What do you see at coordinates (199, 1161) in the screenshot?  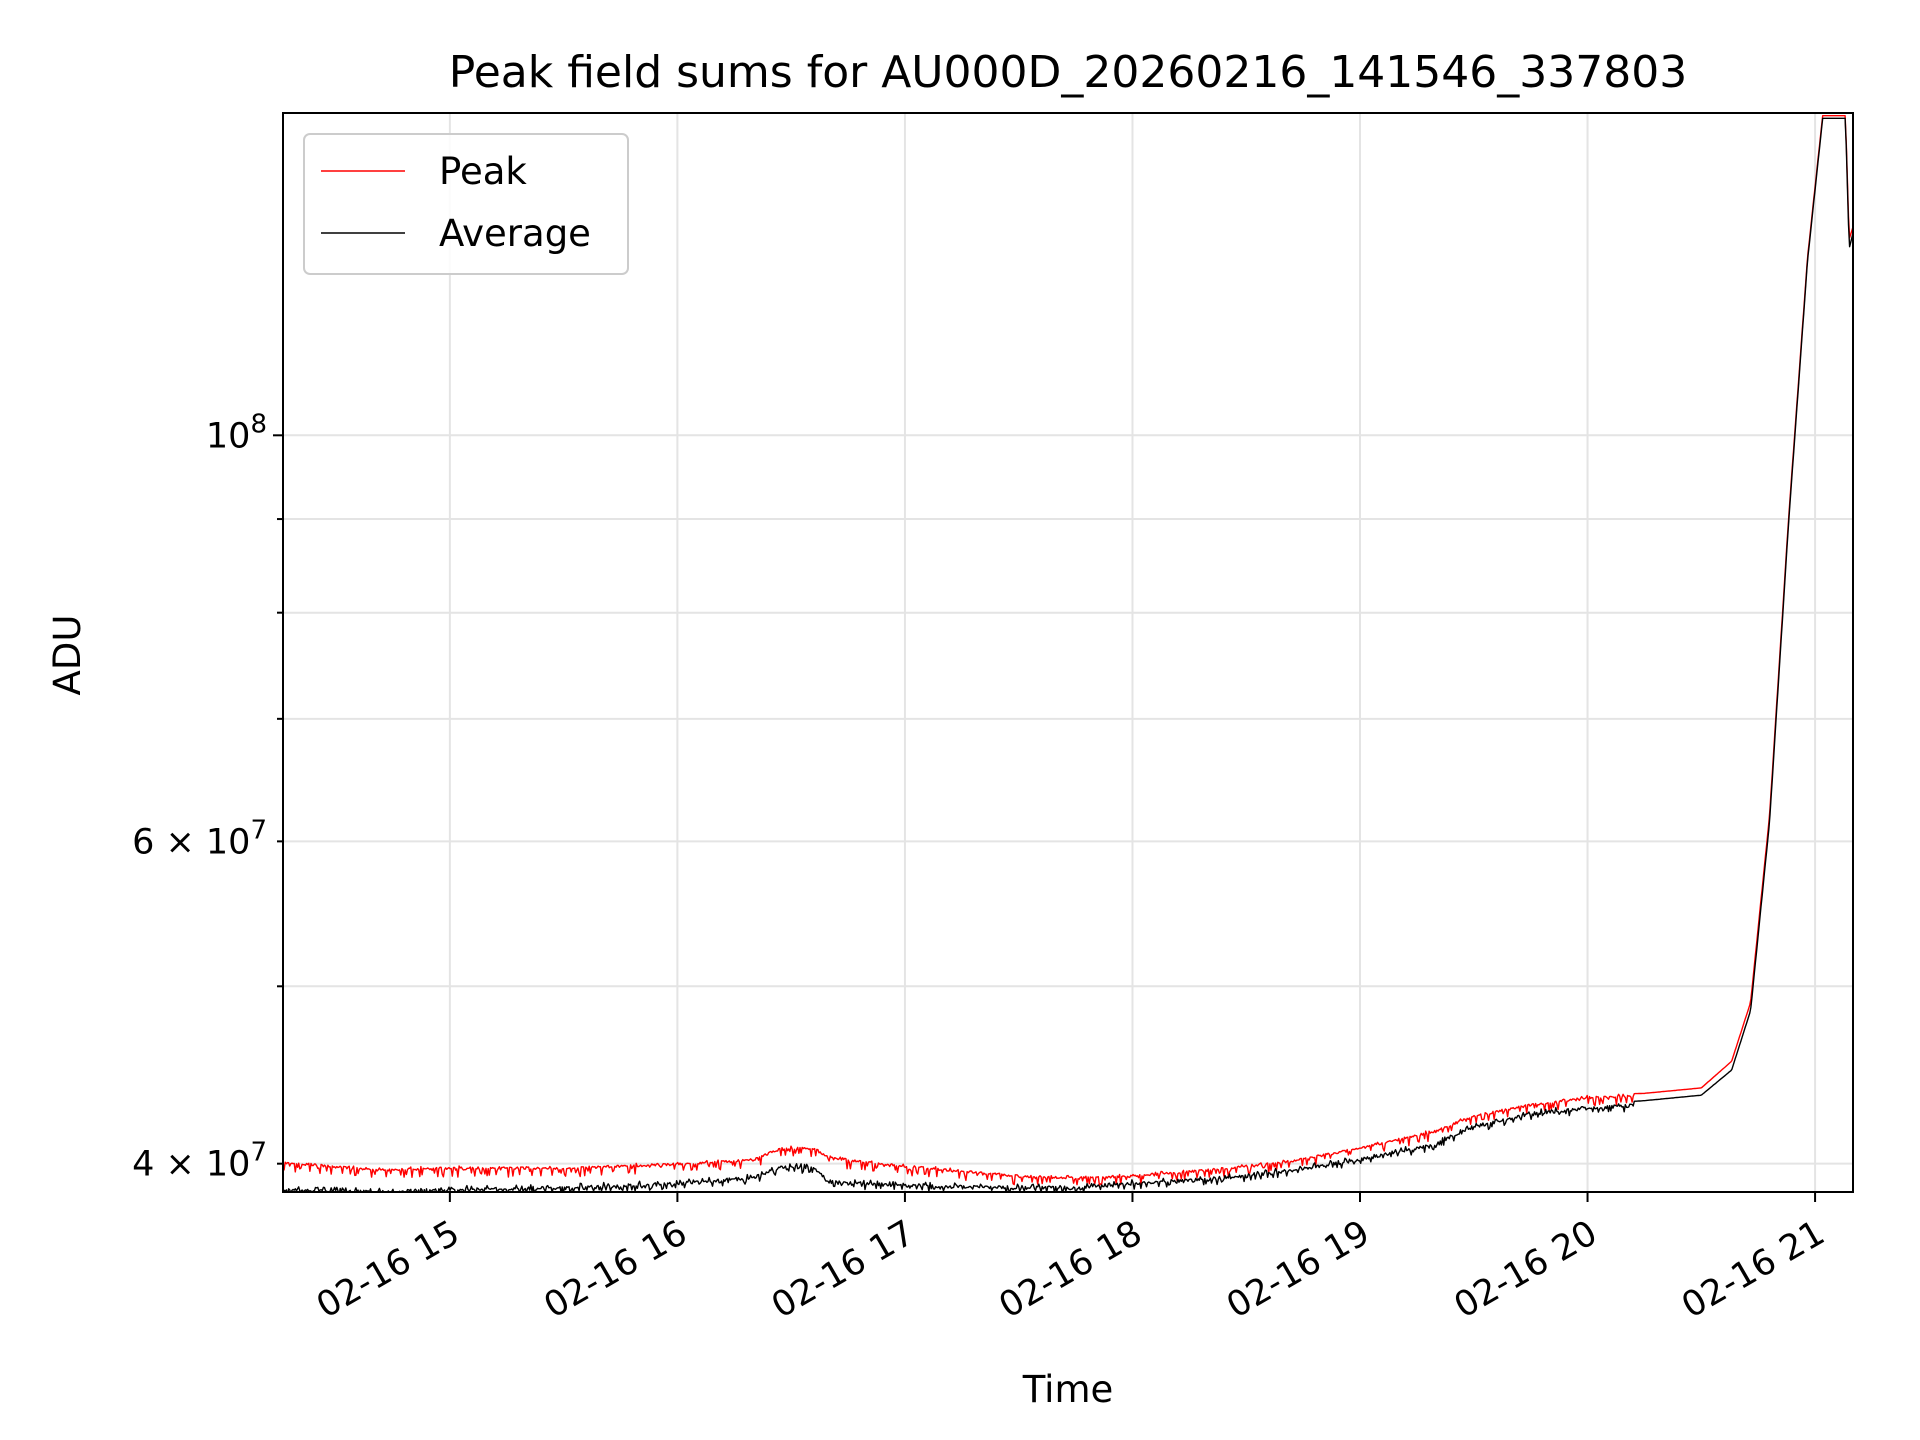 I see `y-tick-label: 4 × 107` at bounding box center [199, 1161].